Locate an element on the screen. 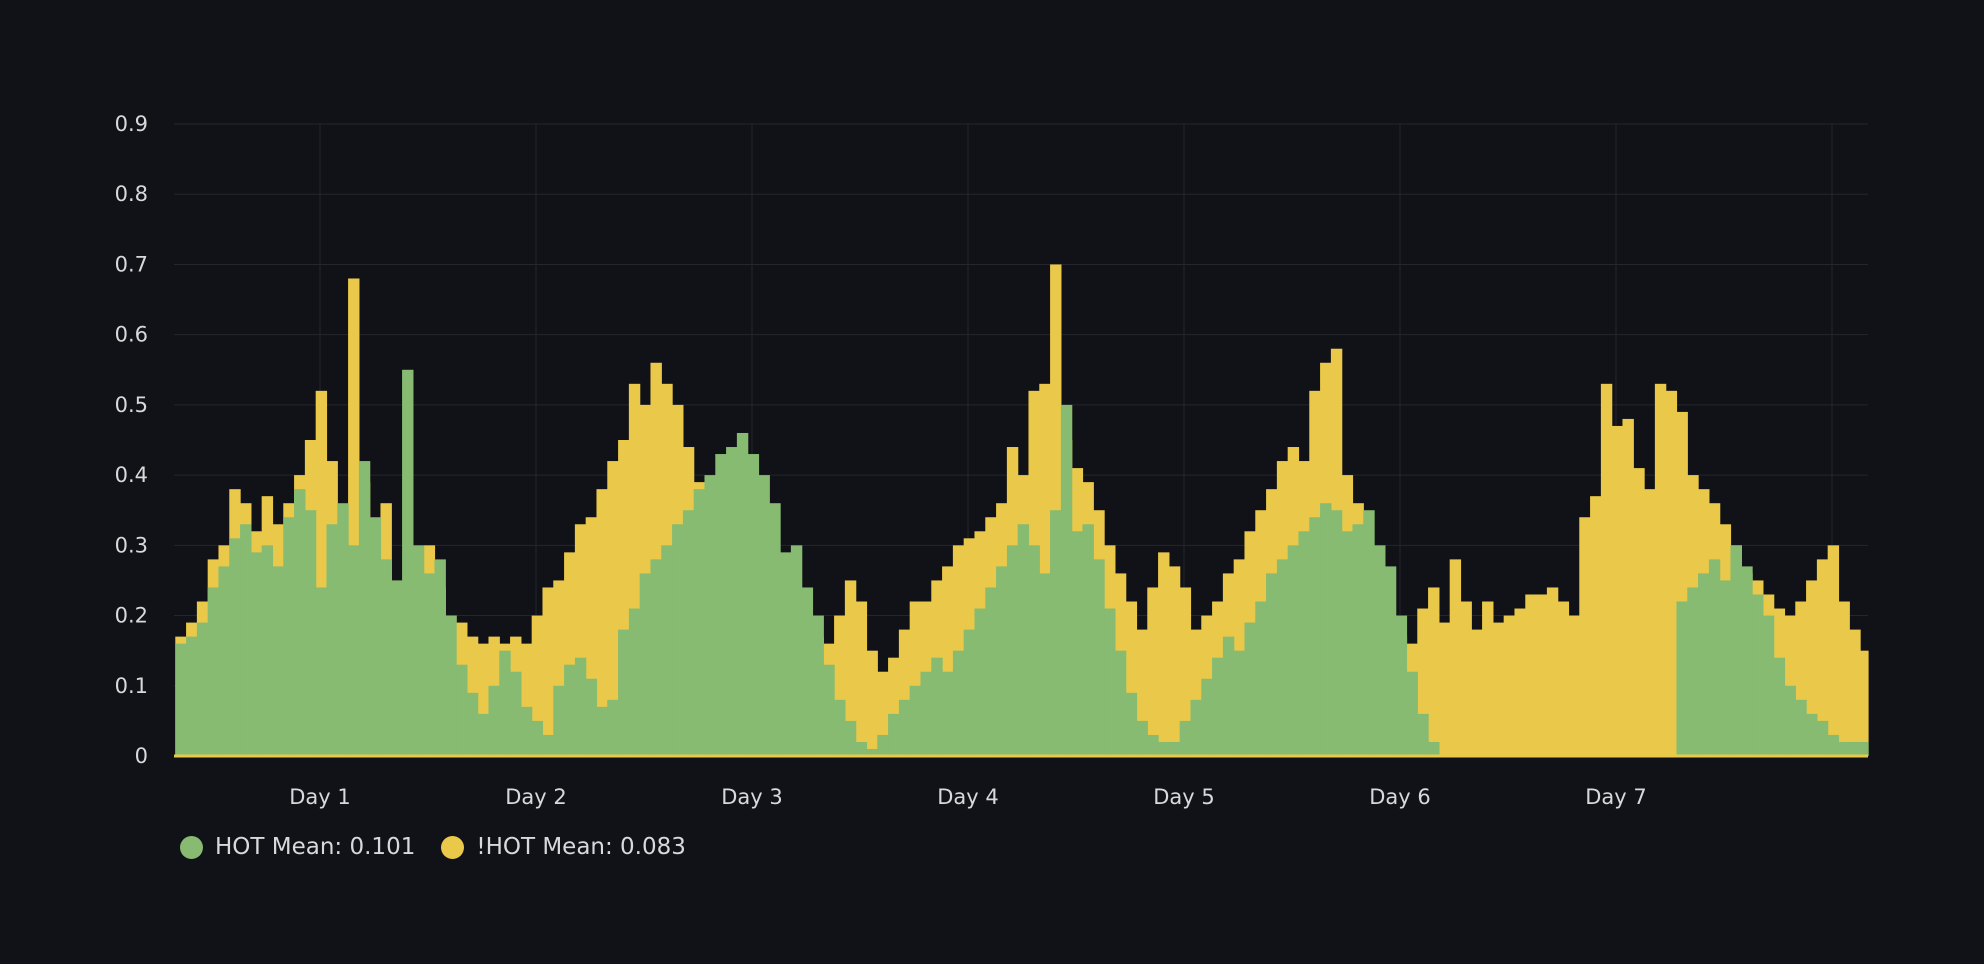 The width and height of the screenshot is (1984, 964). legend-label-hot: HOT Mean: 0.101 is located at coordinates (315, 847).